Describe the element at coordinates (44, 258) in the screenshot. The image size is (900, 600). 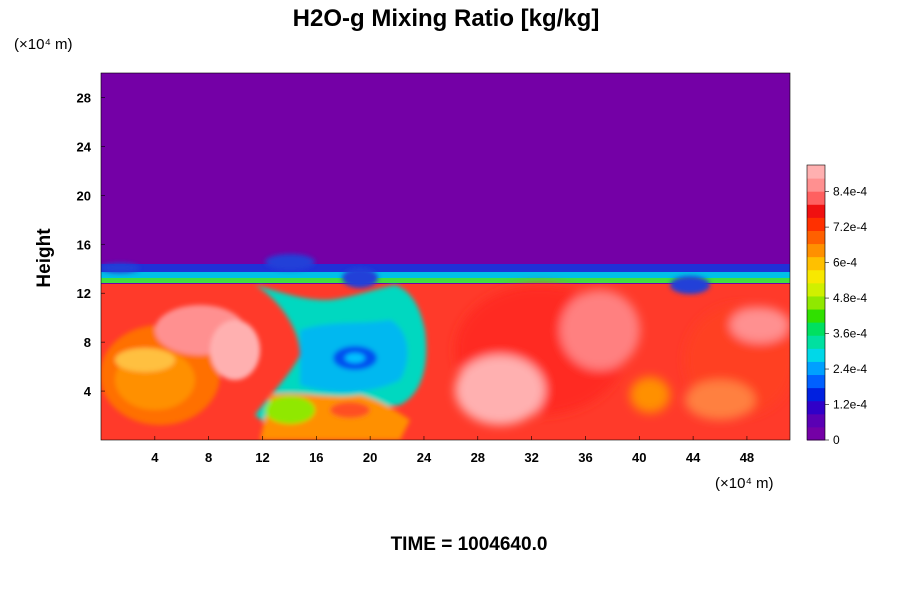
I see `y-axis-label: Height` at that location.